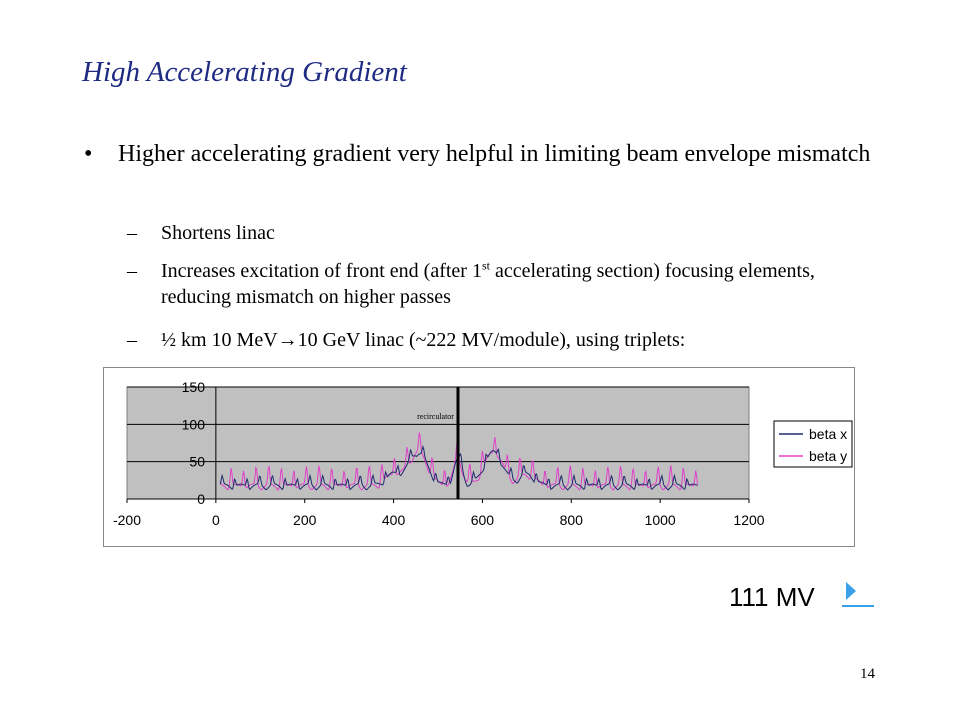  I want to click on y-tick-label: 150, so click(194, 387).